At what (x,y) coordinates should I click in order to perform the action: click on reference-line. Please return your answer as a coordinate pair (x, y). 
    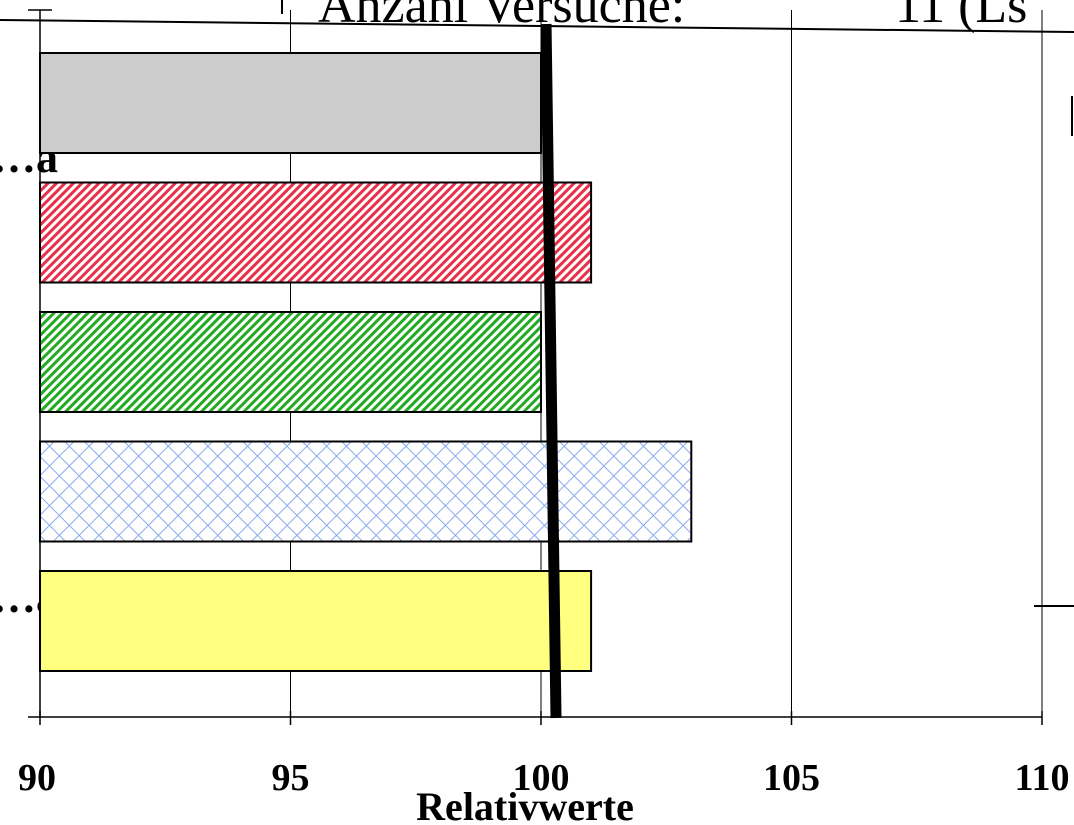
    Looking at the image, I should click on (551, 371).